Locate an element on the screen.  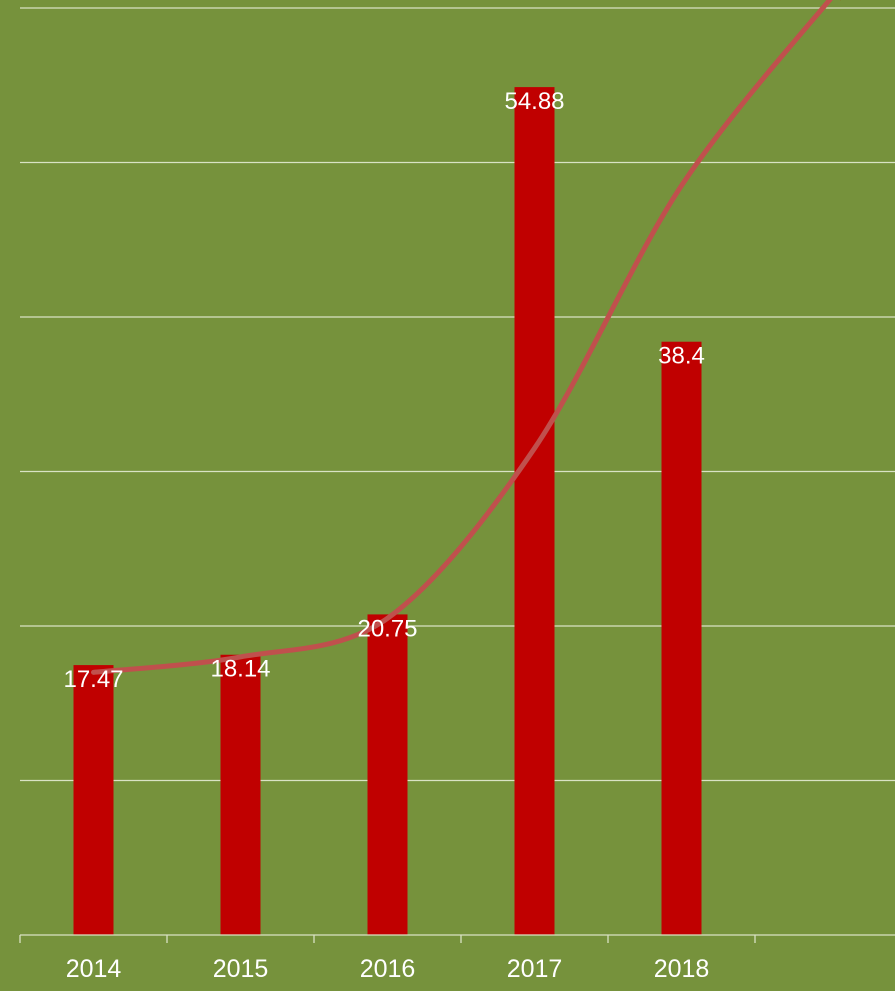
x-tick-label-2017: 2017 is located at coordinates (535, 969).